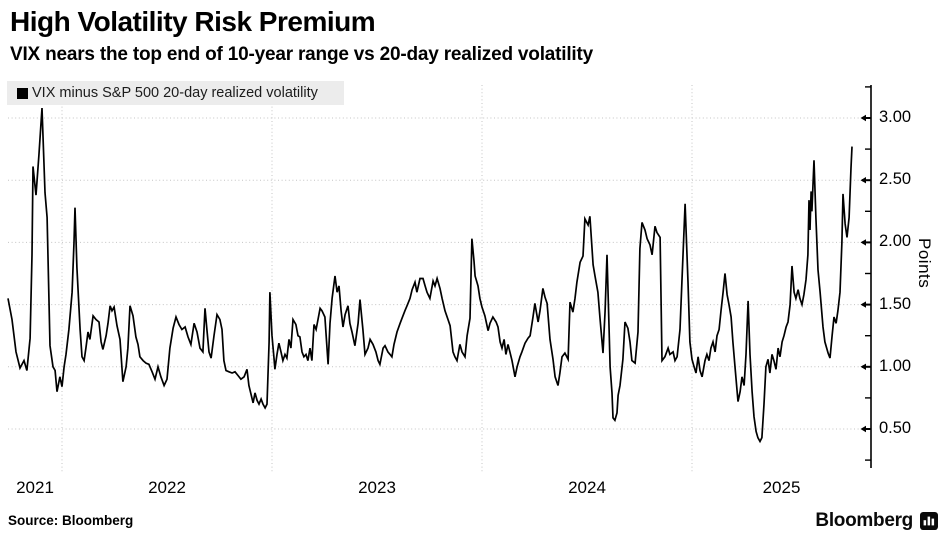 This screenshot has height=559, width=950. I want to click on bloomberg-logo-text: Bloomberg, so click(864, 520).